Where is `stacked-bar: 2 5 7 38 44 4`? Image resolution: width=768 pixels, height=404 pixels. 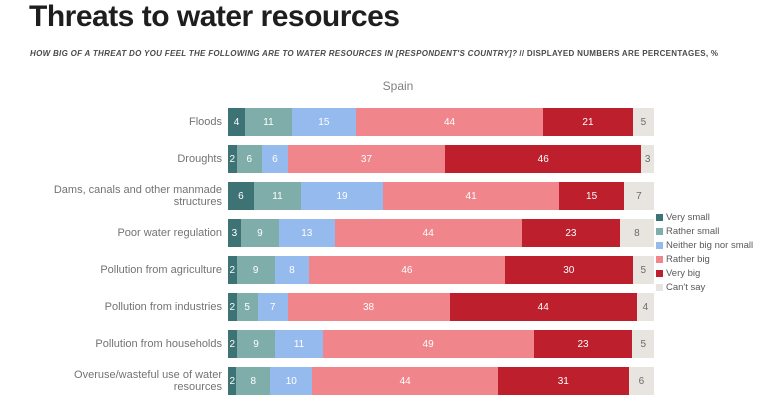
stacked-bar: 2 5 7 38 44 4 is located at coordinates (441, 307).